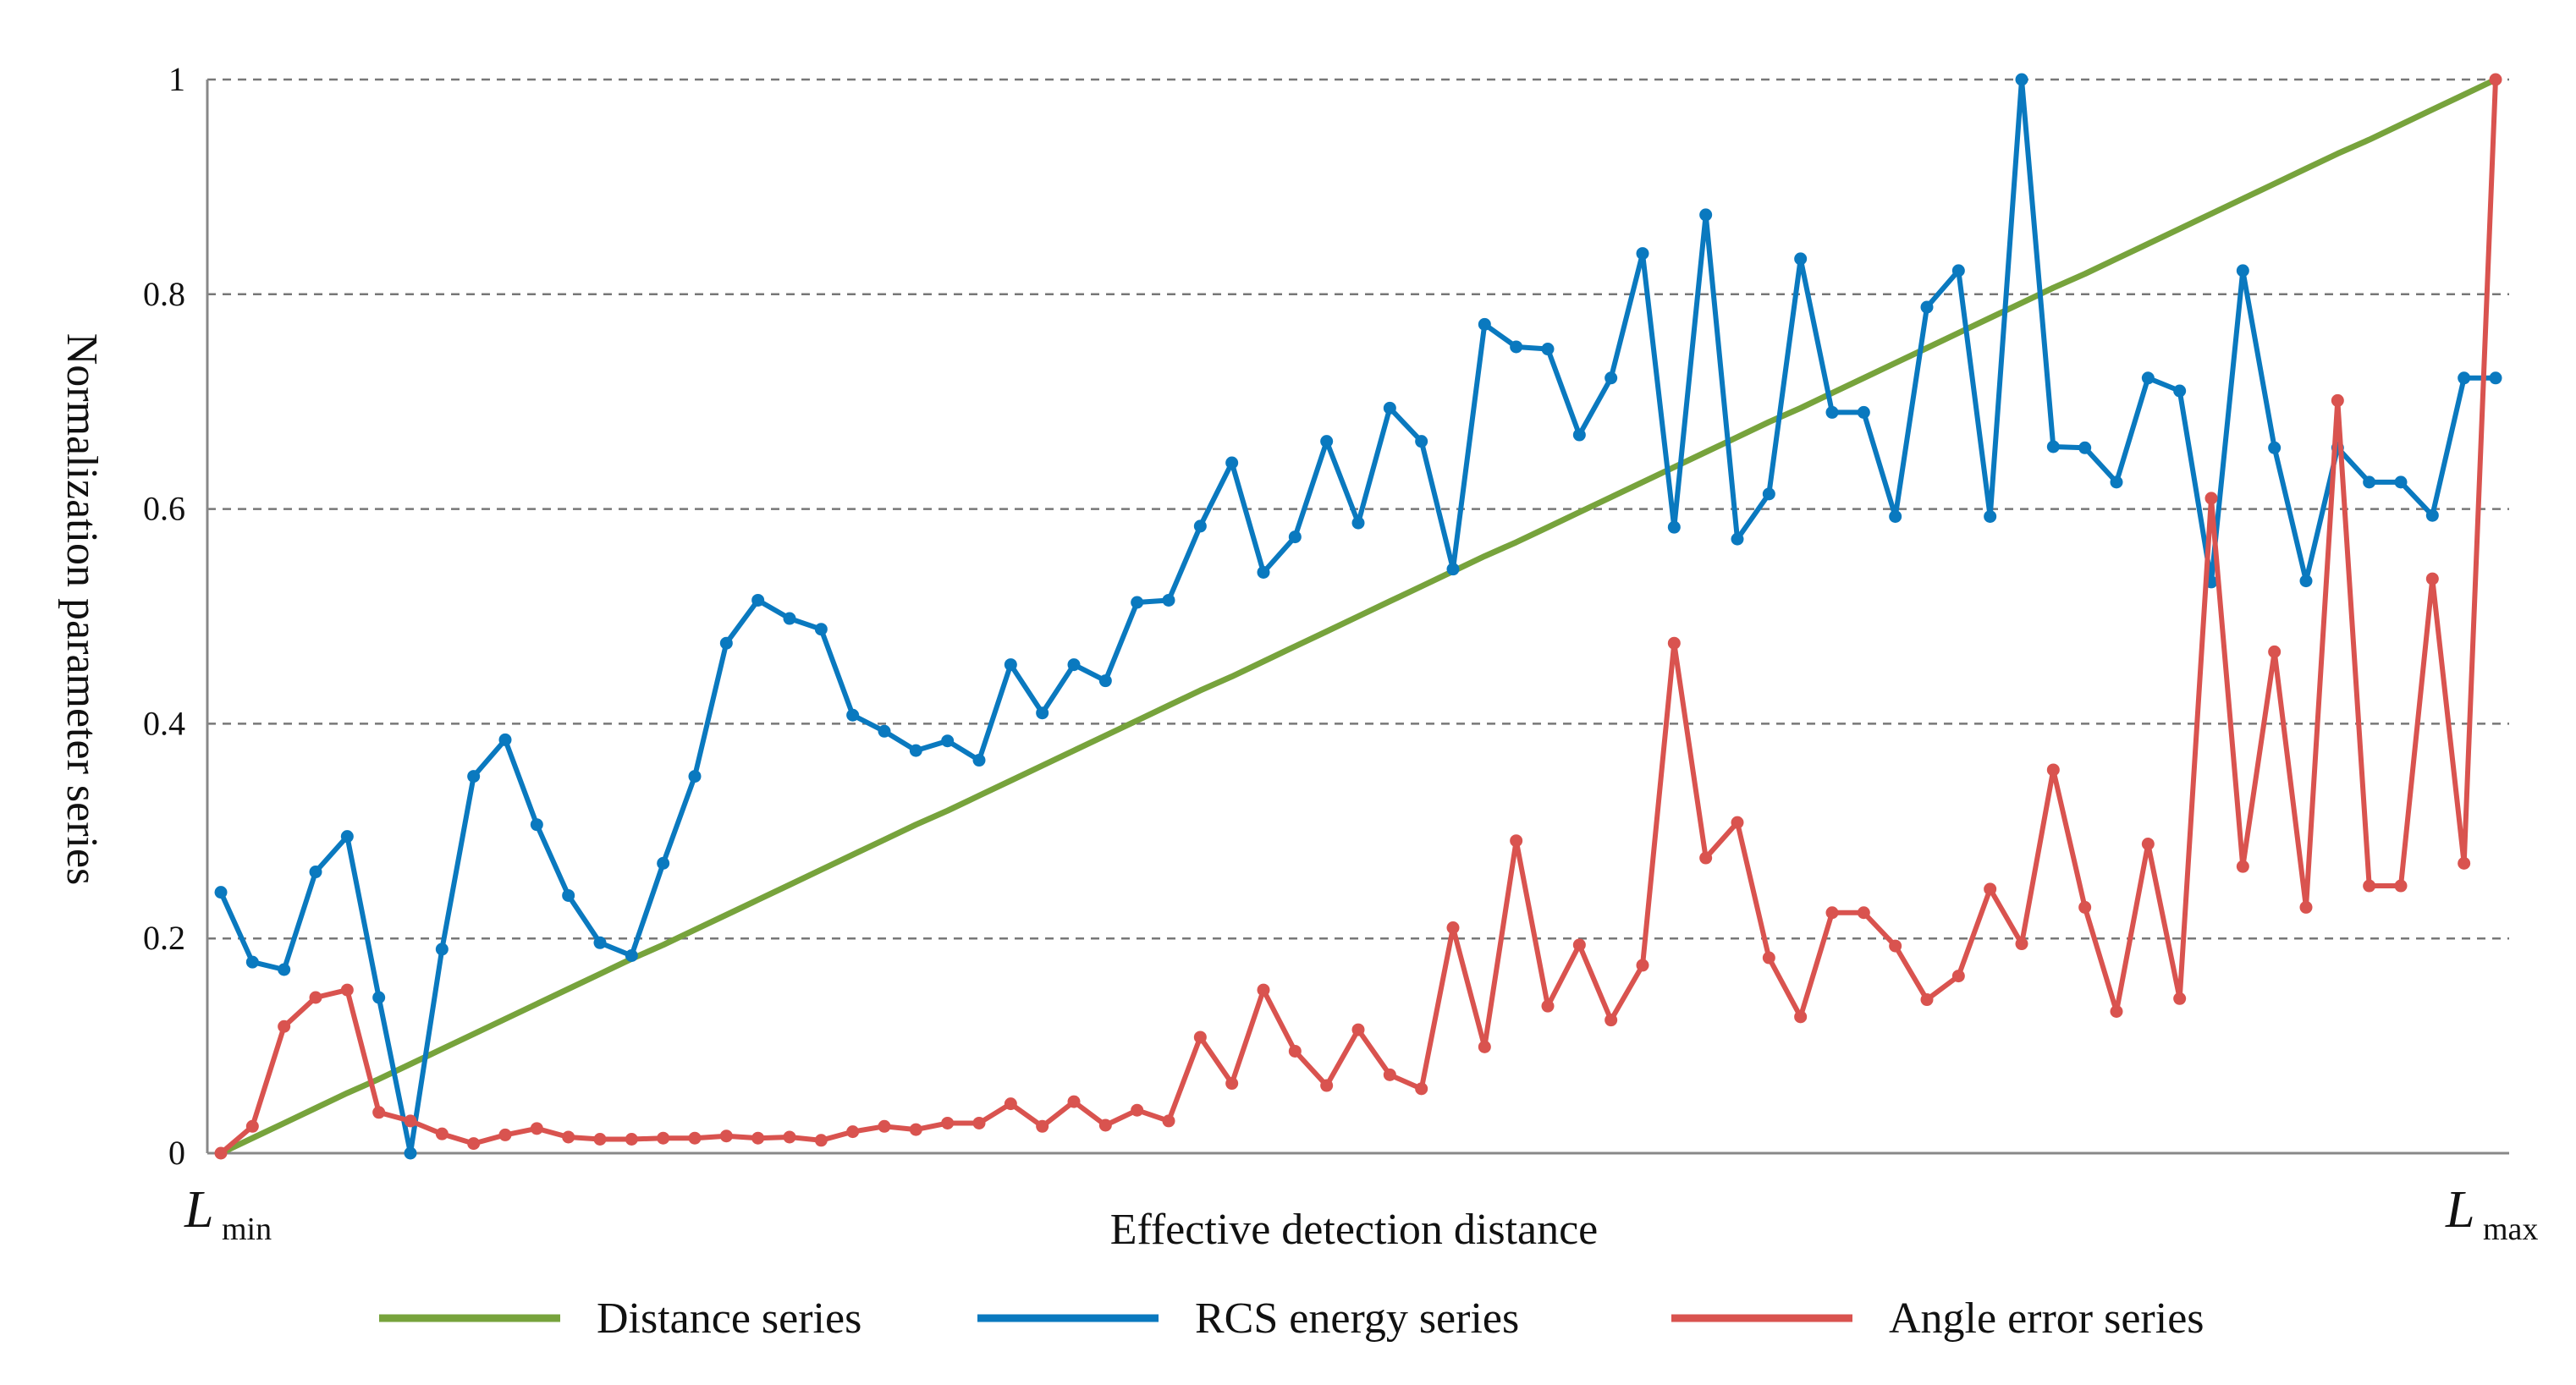  I want to click on x-end-label: L max, so click(2491, 1214).